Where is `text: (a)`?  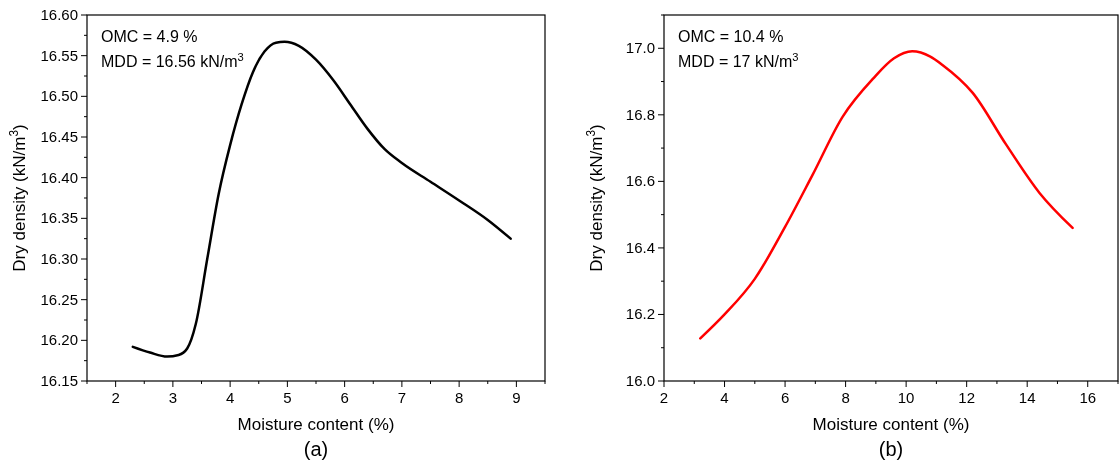 text: (a) is located at coordinates (316, 449).